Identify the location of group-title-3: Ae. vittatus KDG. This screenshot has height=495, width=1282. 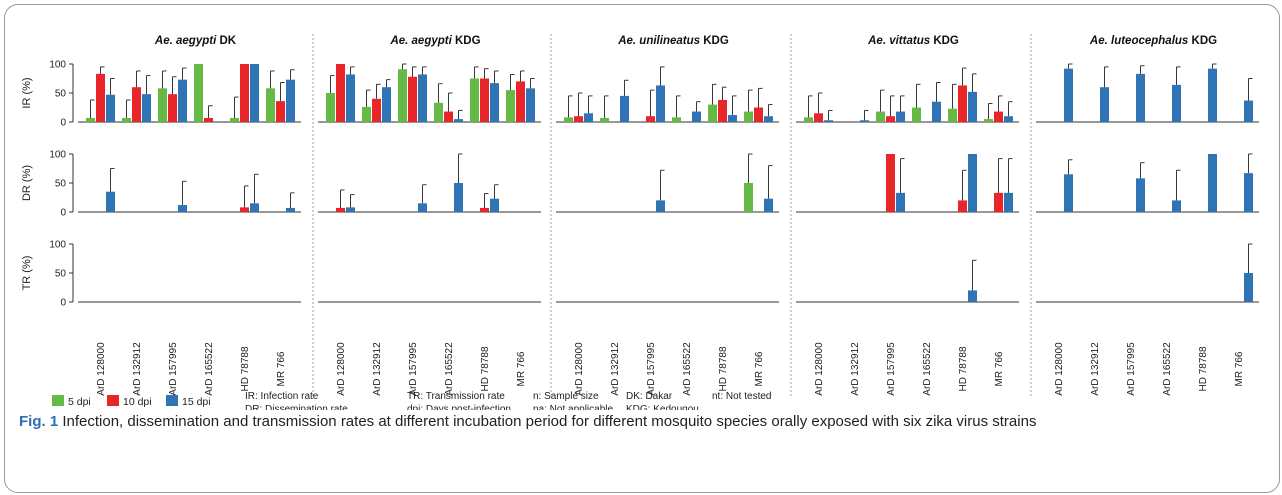
(913, 41).